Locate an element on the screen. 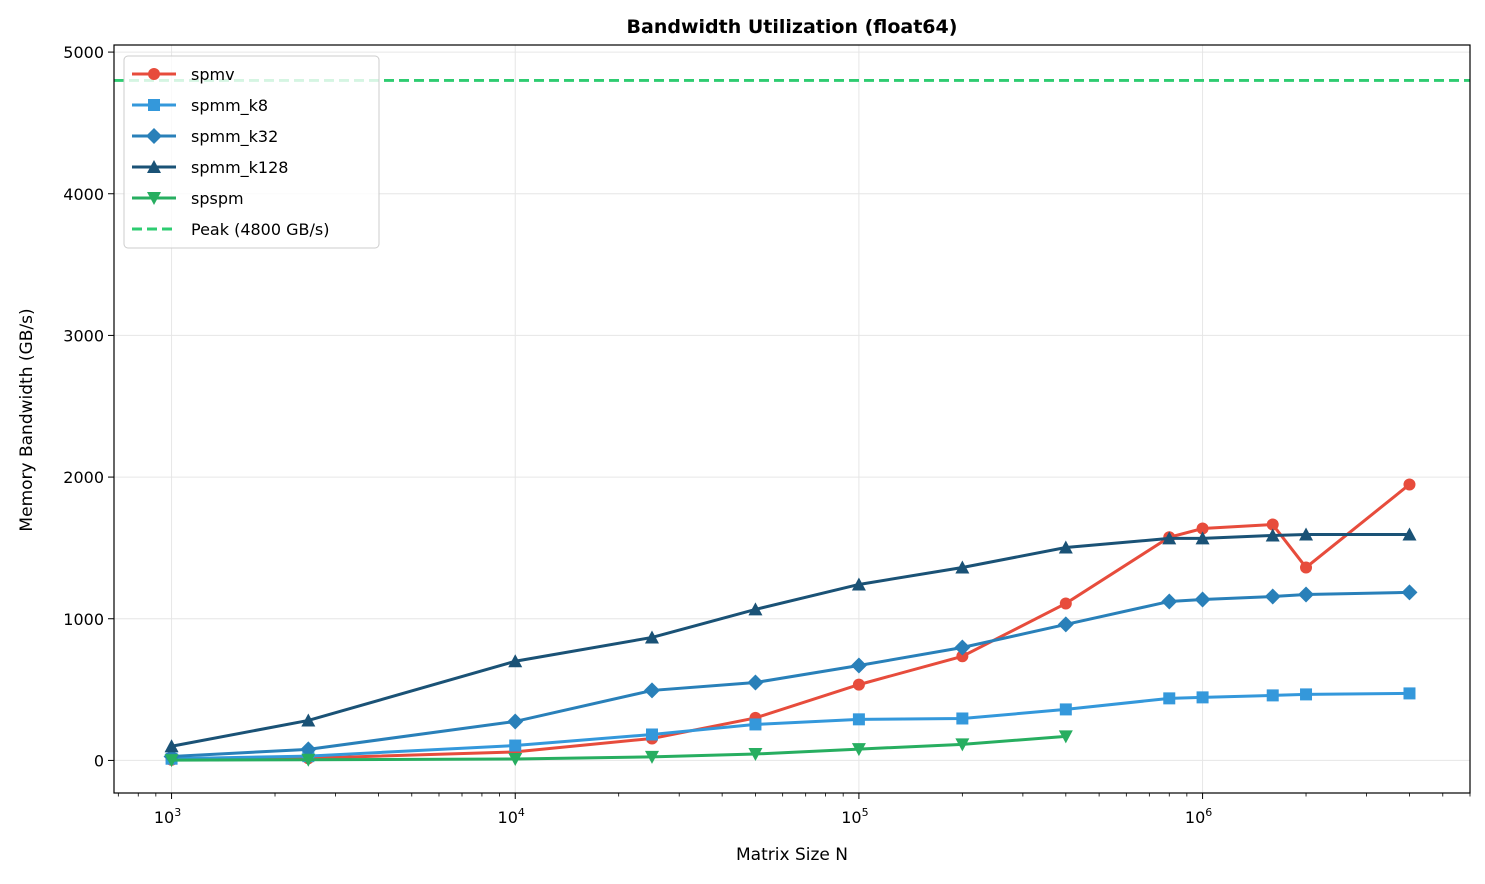 This screenshot has height=884, width=1485. y-tick-label: 2000 is located at coordinates (83, 477).